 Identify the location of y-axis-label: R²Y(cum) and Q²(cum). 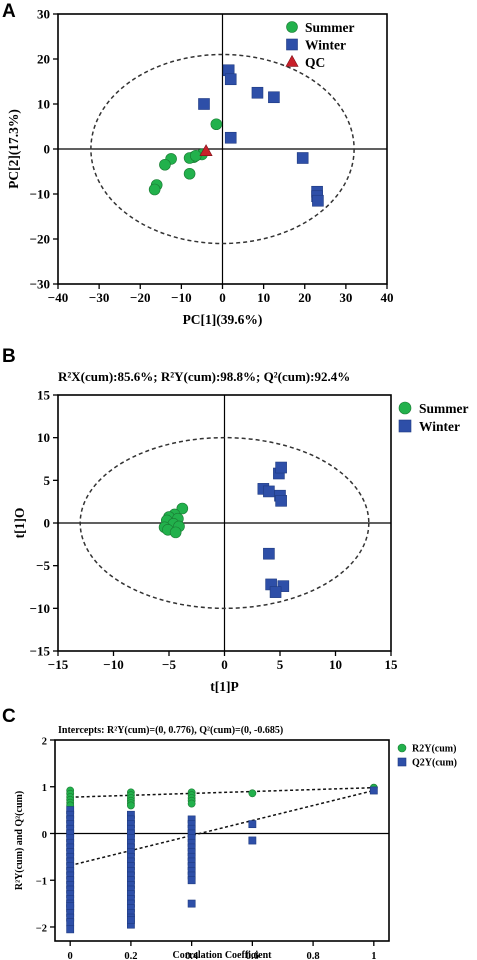
(19, 840).